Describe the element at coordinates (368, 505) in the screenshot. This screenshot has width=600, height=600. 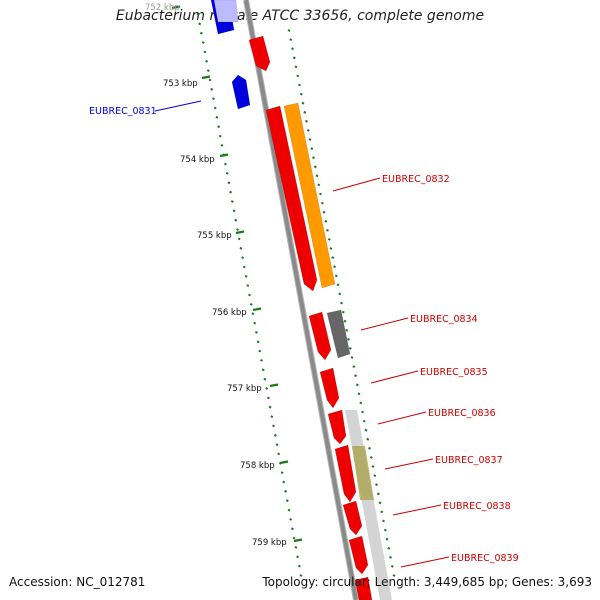
I see `feature-bands` at that location.